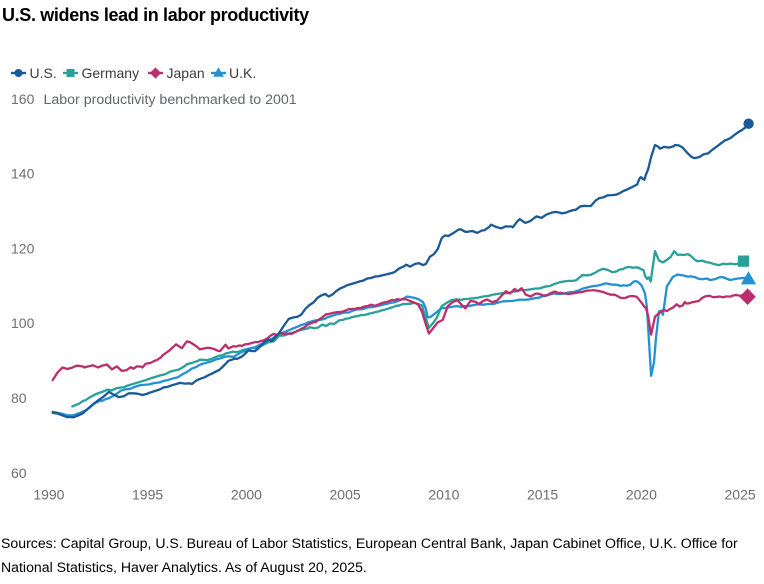  What do you see at coordinates (147, 495) in the screenshot?
I see `svg-text: 1995` at bounding box center [147, 495].